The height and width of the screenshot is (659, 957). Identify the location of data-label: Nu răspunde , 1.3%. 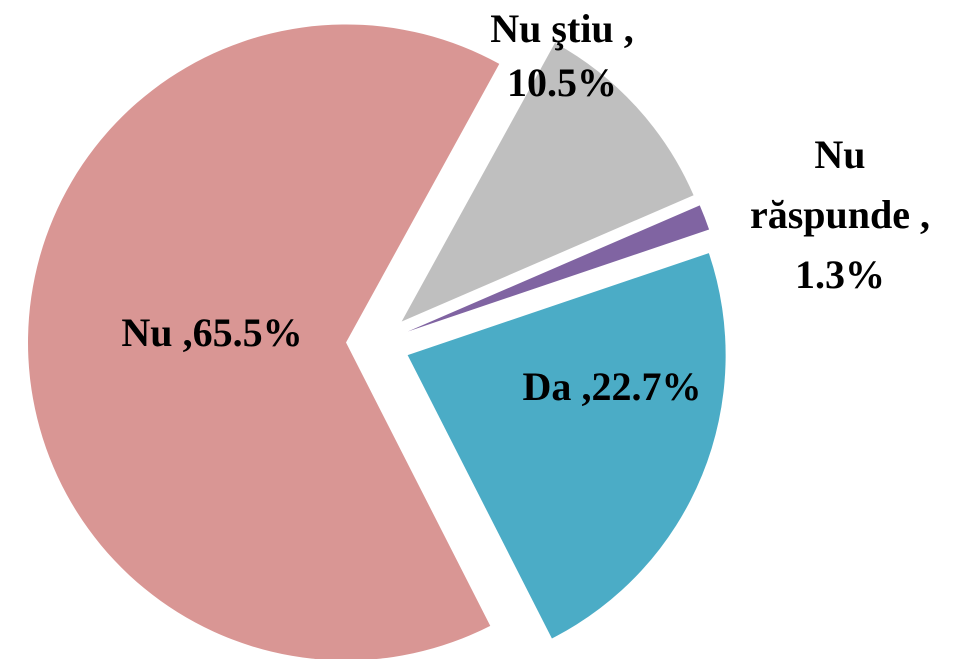
(840, 214).